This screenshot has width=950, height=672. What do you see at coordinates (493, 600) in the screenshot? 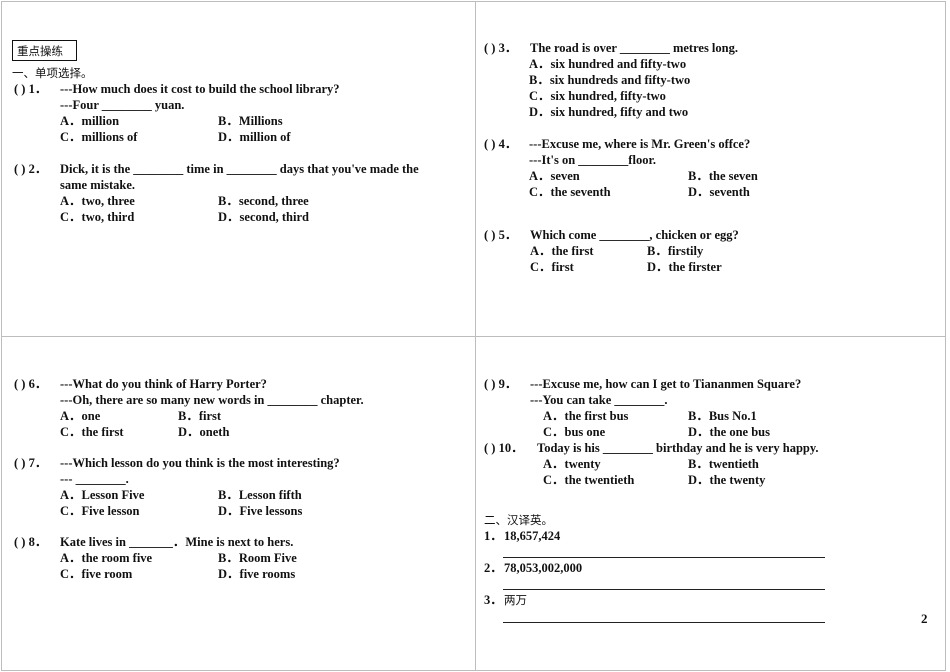
I see `item-number: 3．` at bounding box center [493, 600].